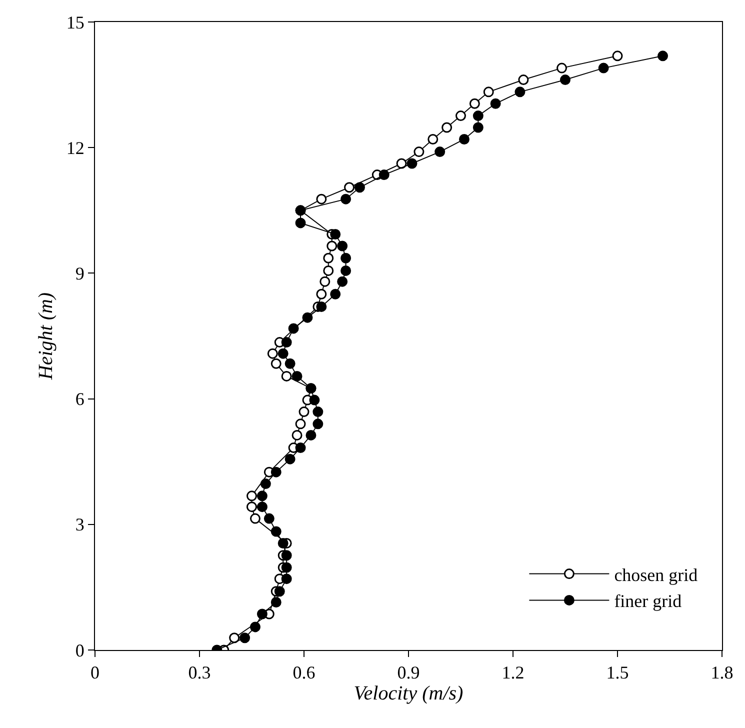 The width and height of the screenshot is (745, 728). What do you see at coordinates (75, 148) in the screenshot?
I see `y-tick-label: 12` at bounding box center [75, 148].